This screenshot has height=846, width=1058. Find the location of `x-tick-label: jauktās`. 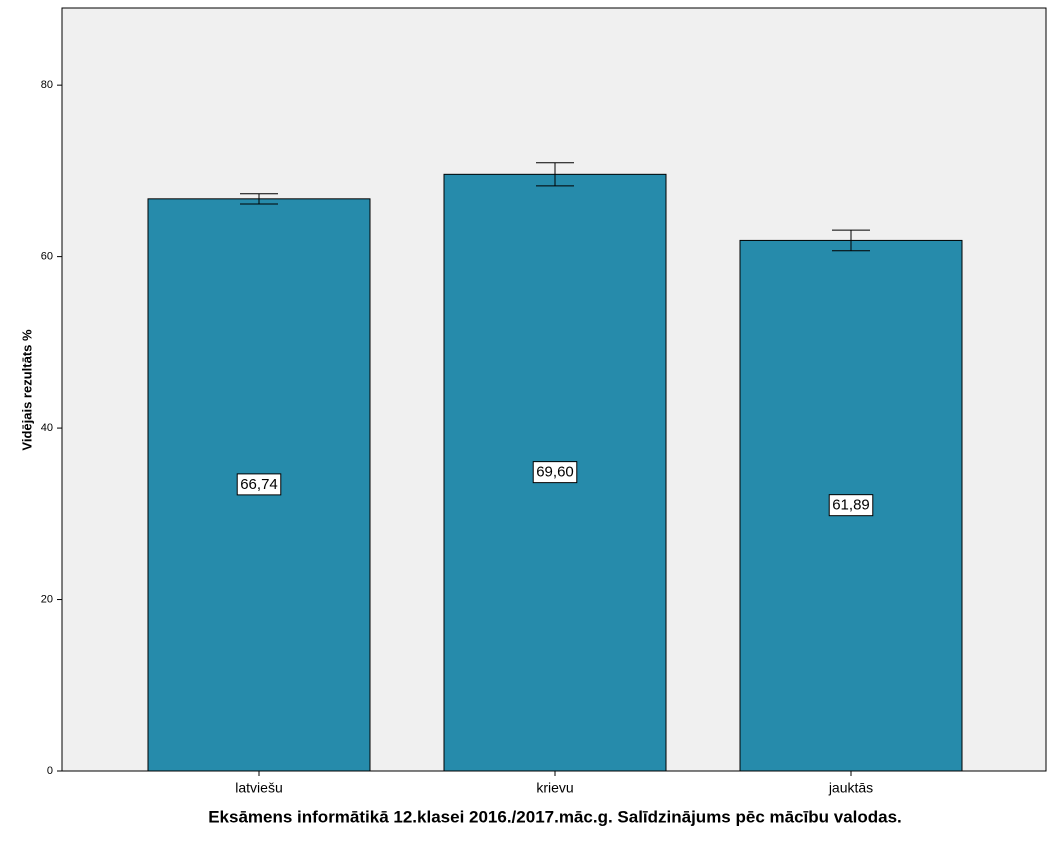

x-tick-label: jauktās is located at coordinates (850, 788).